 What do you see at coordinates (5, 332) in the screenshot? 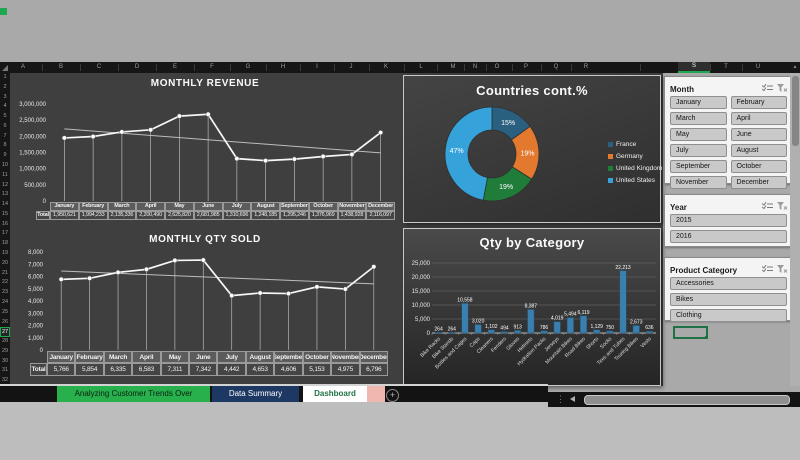
I see `row-header-27: 27` at bounding box center [5, 332].